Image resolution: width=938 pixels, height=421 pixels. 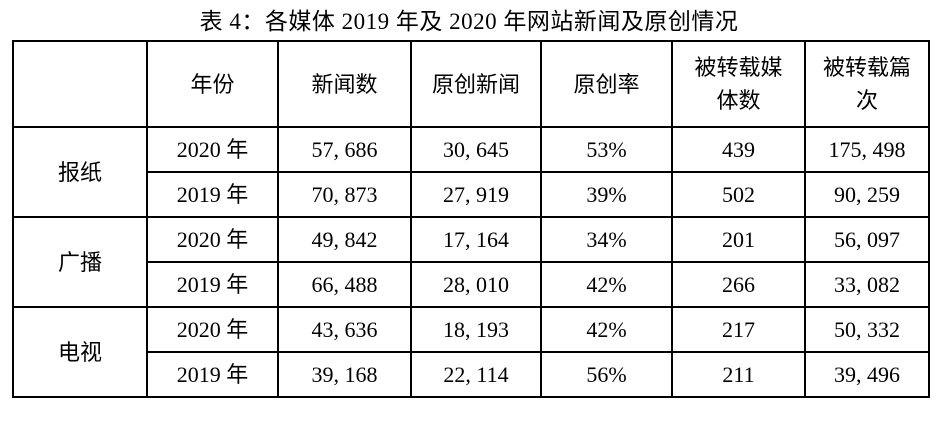 What do you see at coordinates (867, 149) in the screenshot?
I see `reposted-times-cell: 175, 498` at bounding box center [867, 149].